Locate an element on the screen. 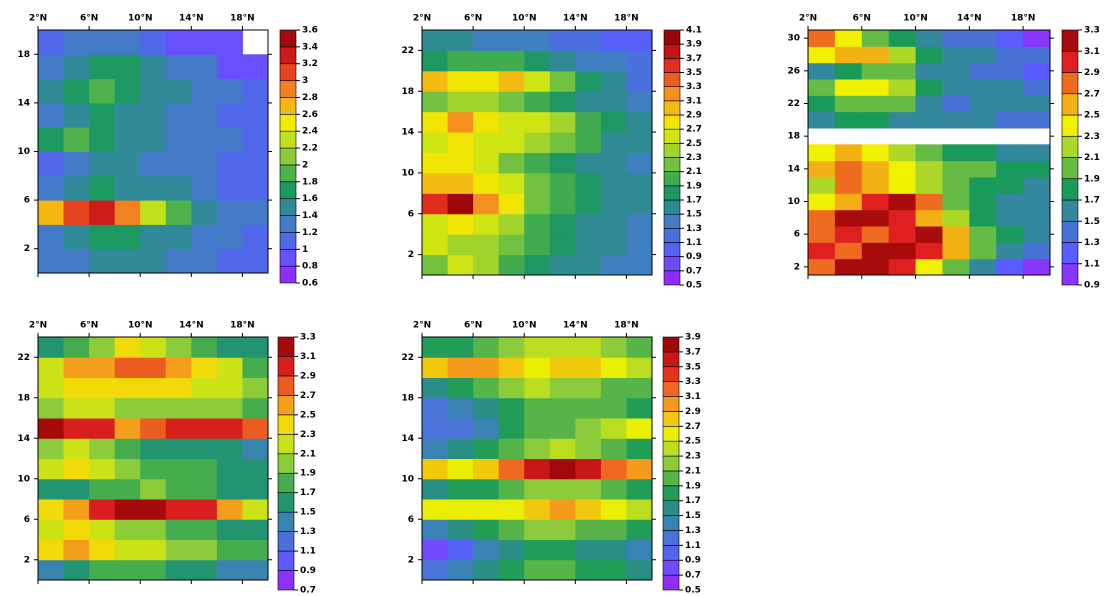 Image resolution: width=1104 pixels, height=596 pixels. colorbar-label: 0.5 is located at coordinates (693, 591).